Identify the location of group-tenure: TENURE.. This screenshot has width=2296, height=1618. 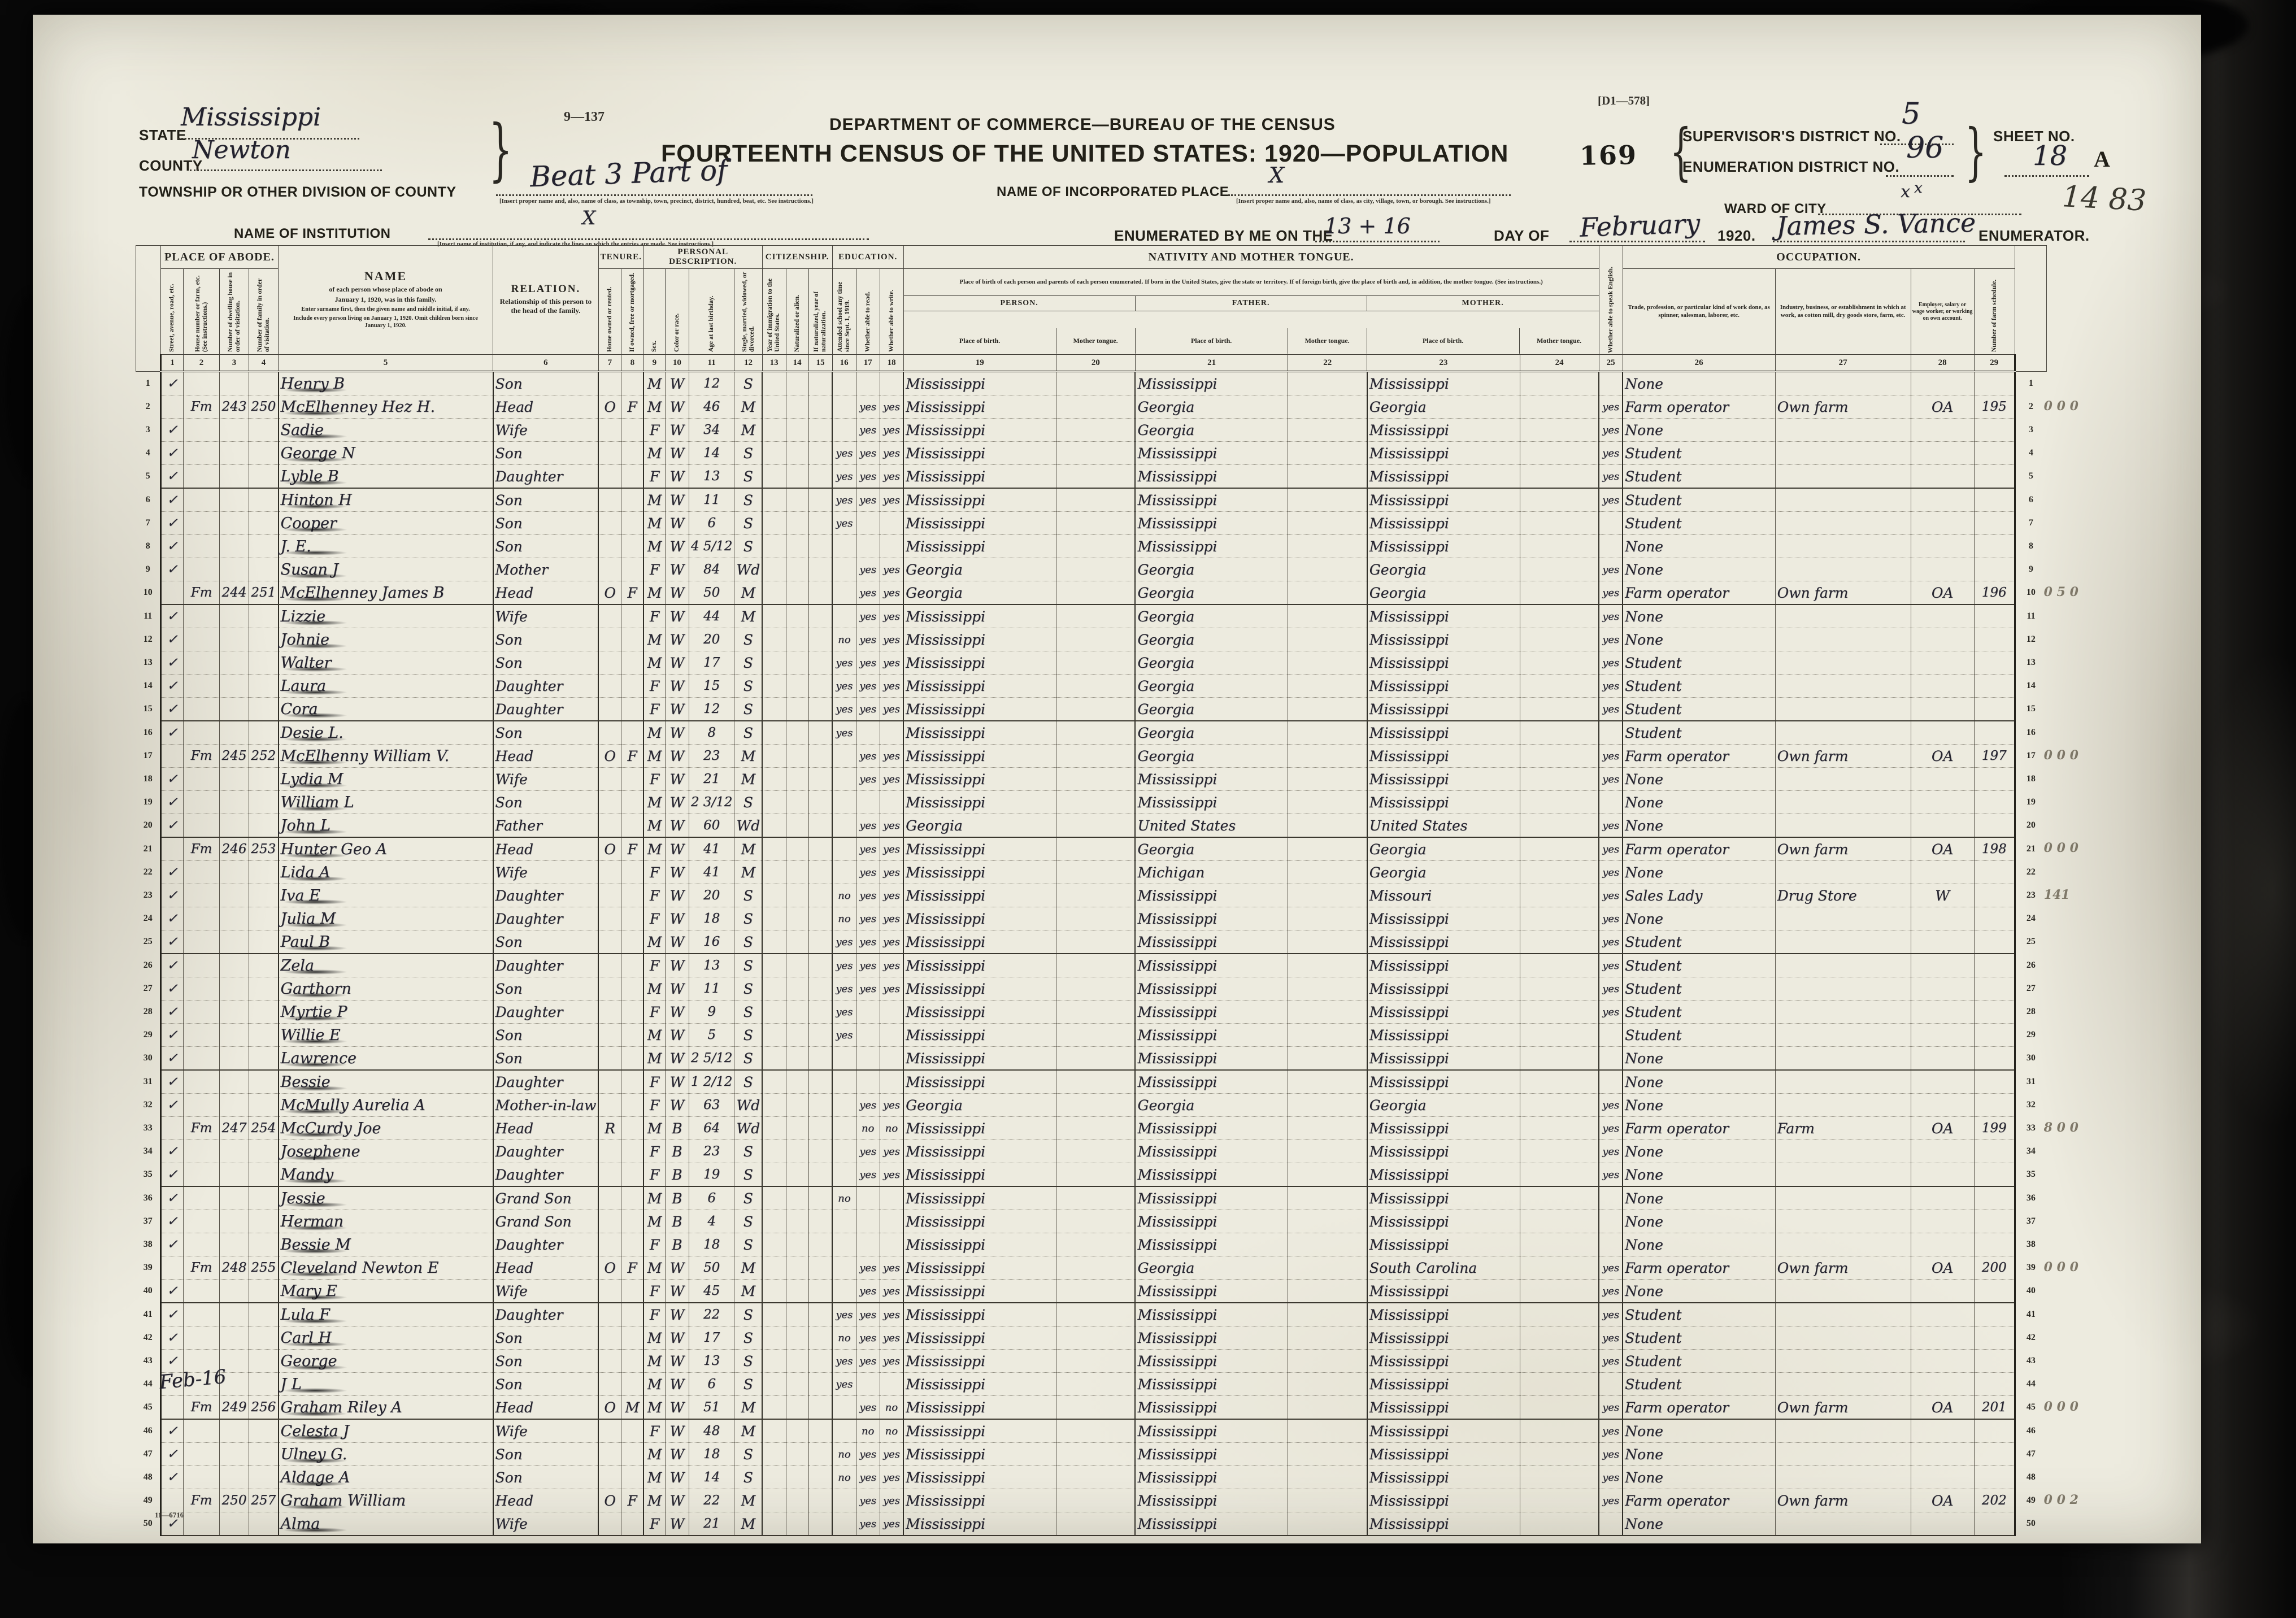
(621, 257).